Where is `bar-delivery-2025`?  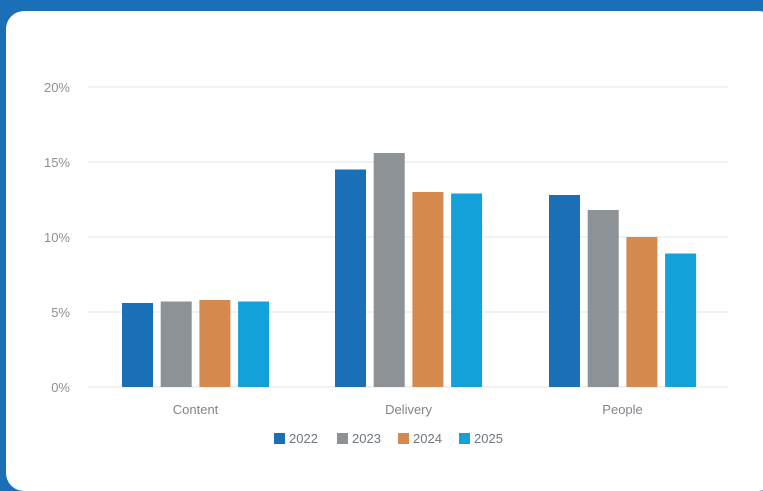 bar-delivery-2025 is located at coordinates (467, 290).